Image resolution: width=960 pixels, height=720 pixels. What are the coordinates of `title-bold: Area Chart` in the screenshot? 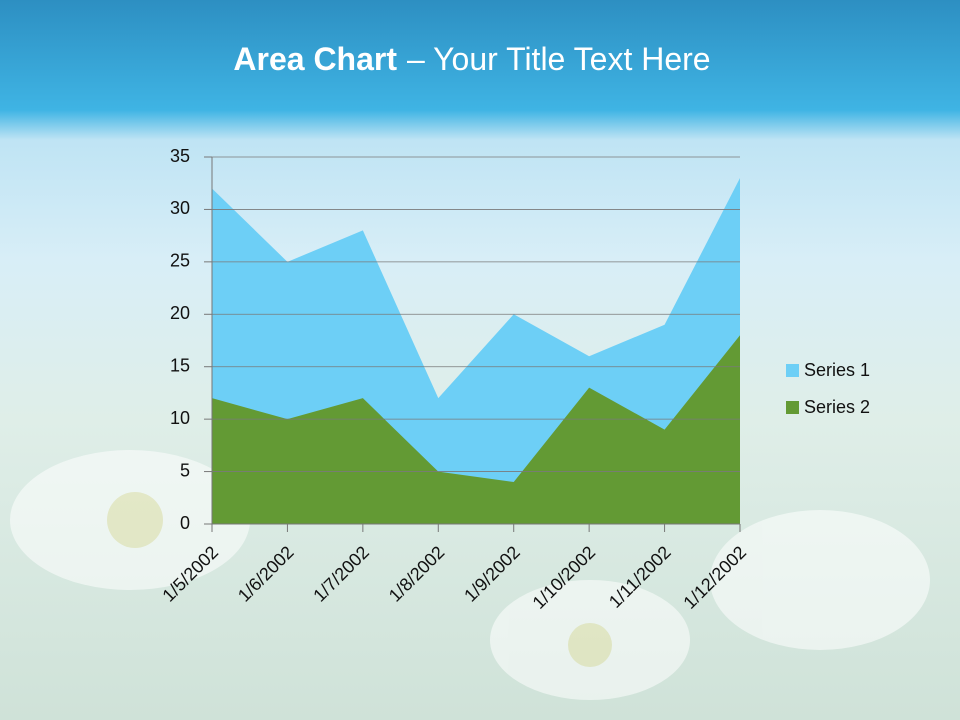 It's located at (315, 59).